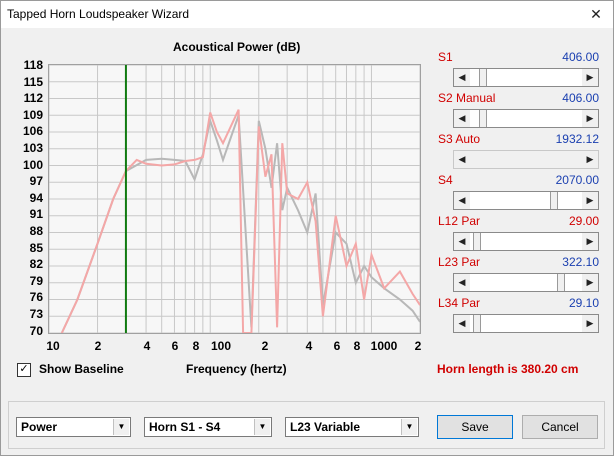 This screenshot has width=614, height=456. What do you see at coordinates (580, 262) in the screenshot?
I see `slider-value: 322.10` at bounding box center [580, 262].